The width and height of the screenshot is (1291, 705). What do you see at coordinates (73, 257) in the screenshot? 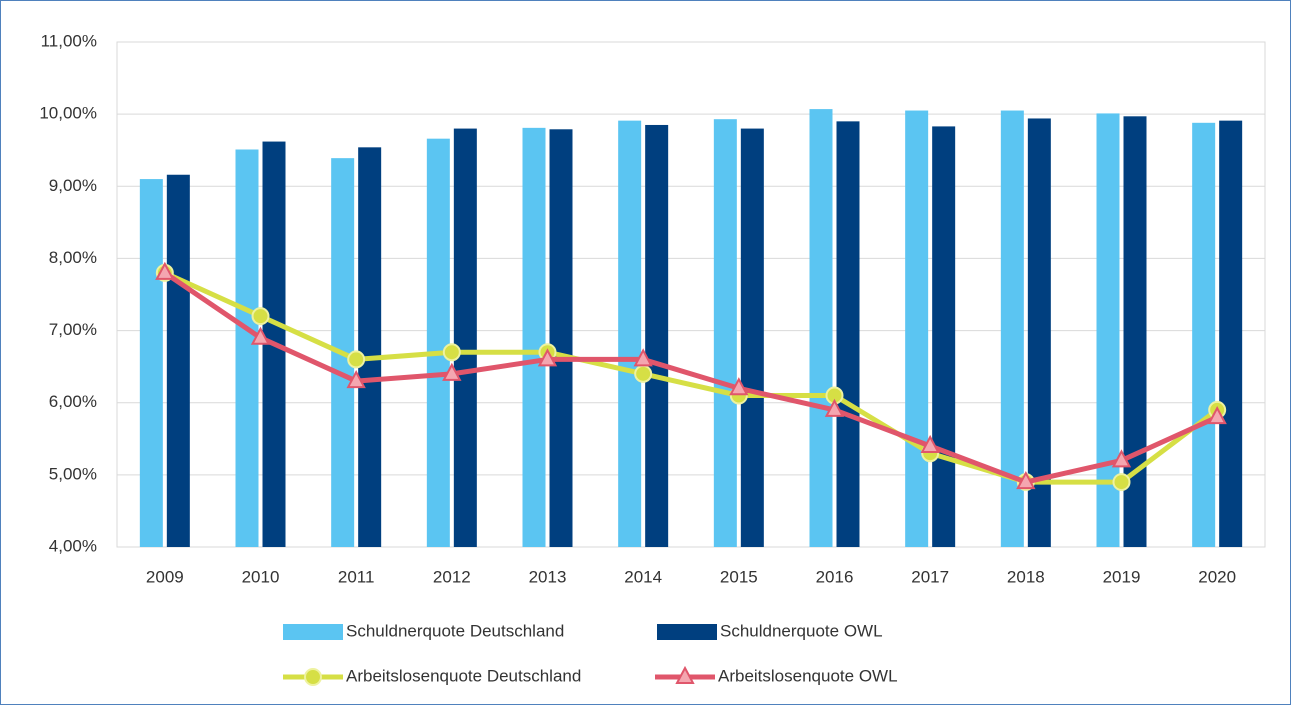
I see `y-tick-label: 8,00%` at bounding box center [73, 257].